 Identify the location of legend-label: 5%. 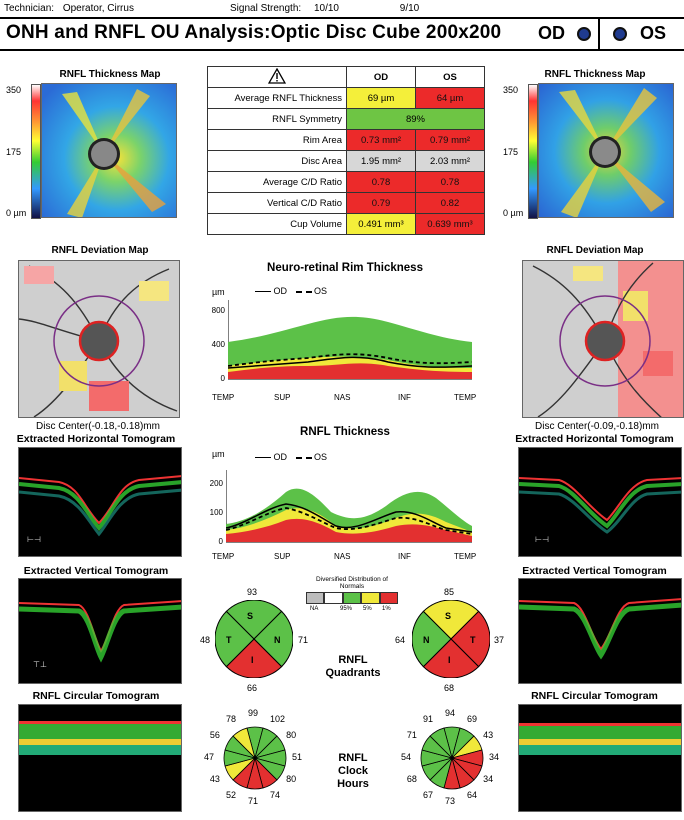
(367, 609).